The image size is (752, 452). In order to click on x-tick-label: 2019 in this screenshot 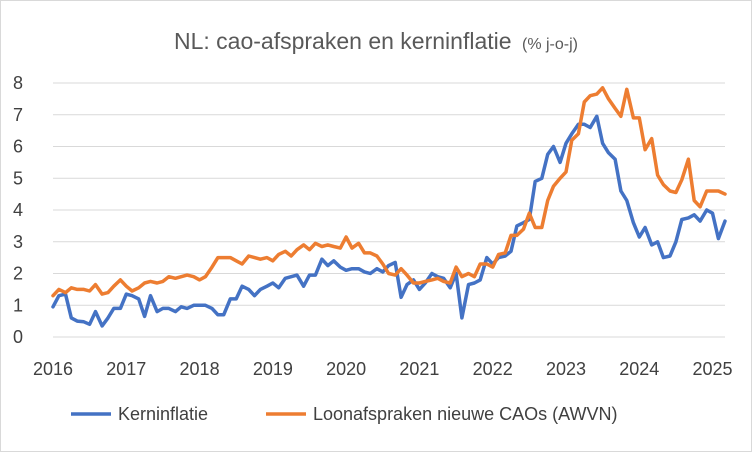, I will do `click(273, 369)`.